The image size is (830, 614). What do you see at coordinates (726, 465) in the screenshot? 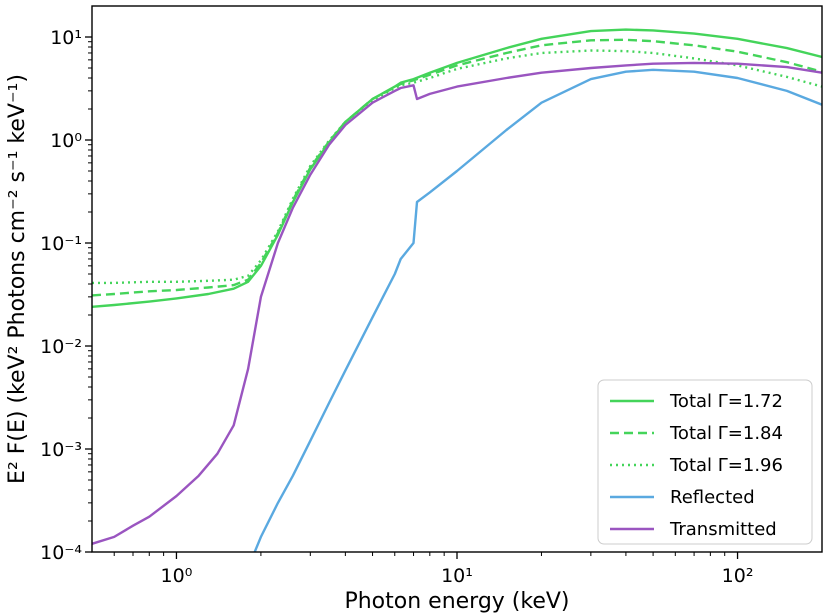
I see `legend-label-2: Total Γ=1.96` at bounding box center [726, 465].